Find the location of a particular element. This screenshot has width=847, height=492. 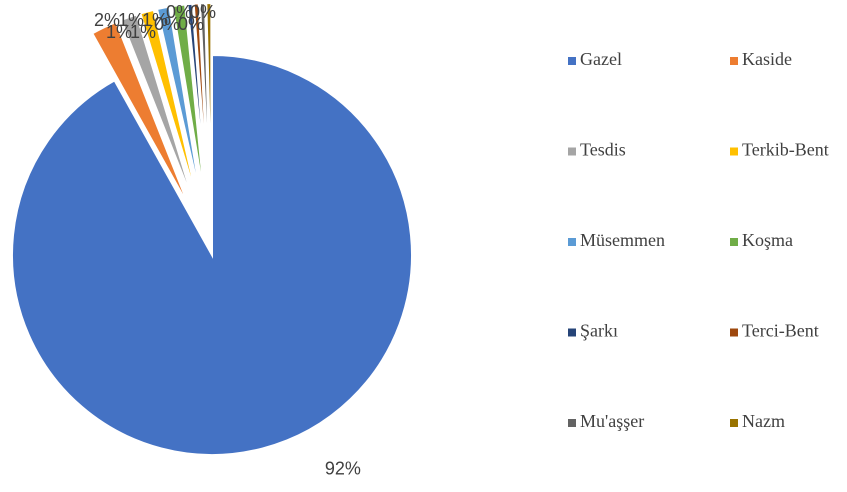

legend-label: Müsemmen is located at coordinates (622, 240).